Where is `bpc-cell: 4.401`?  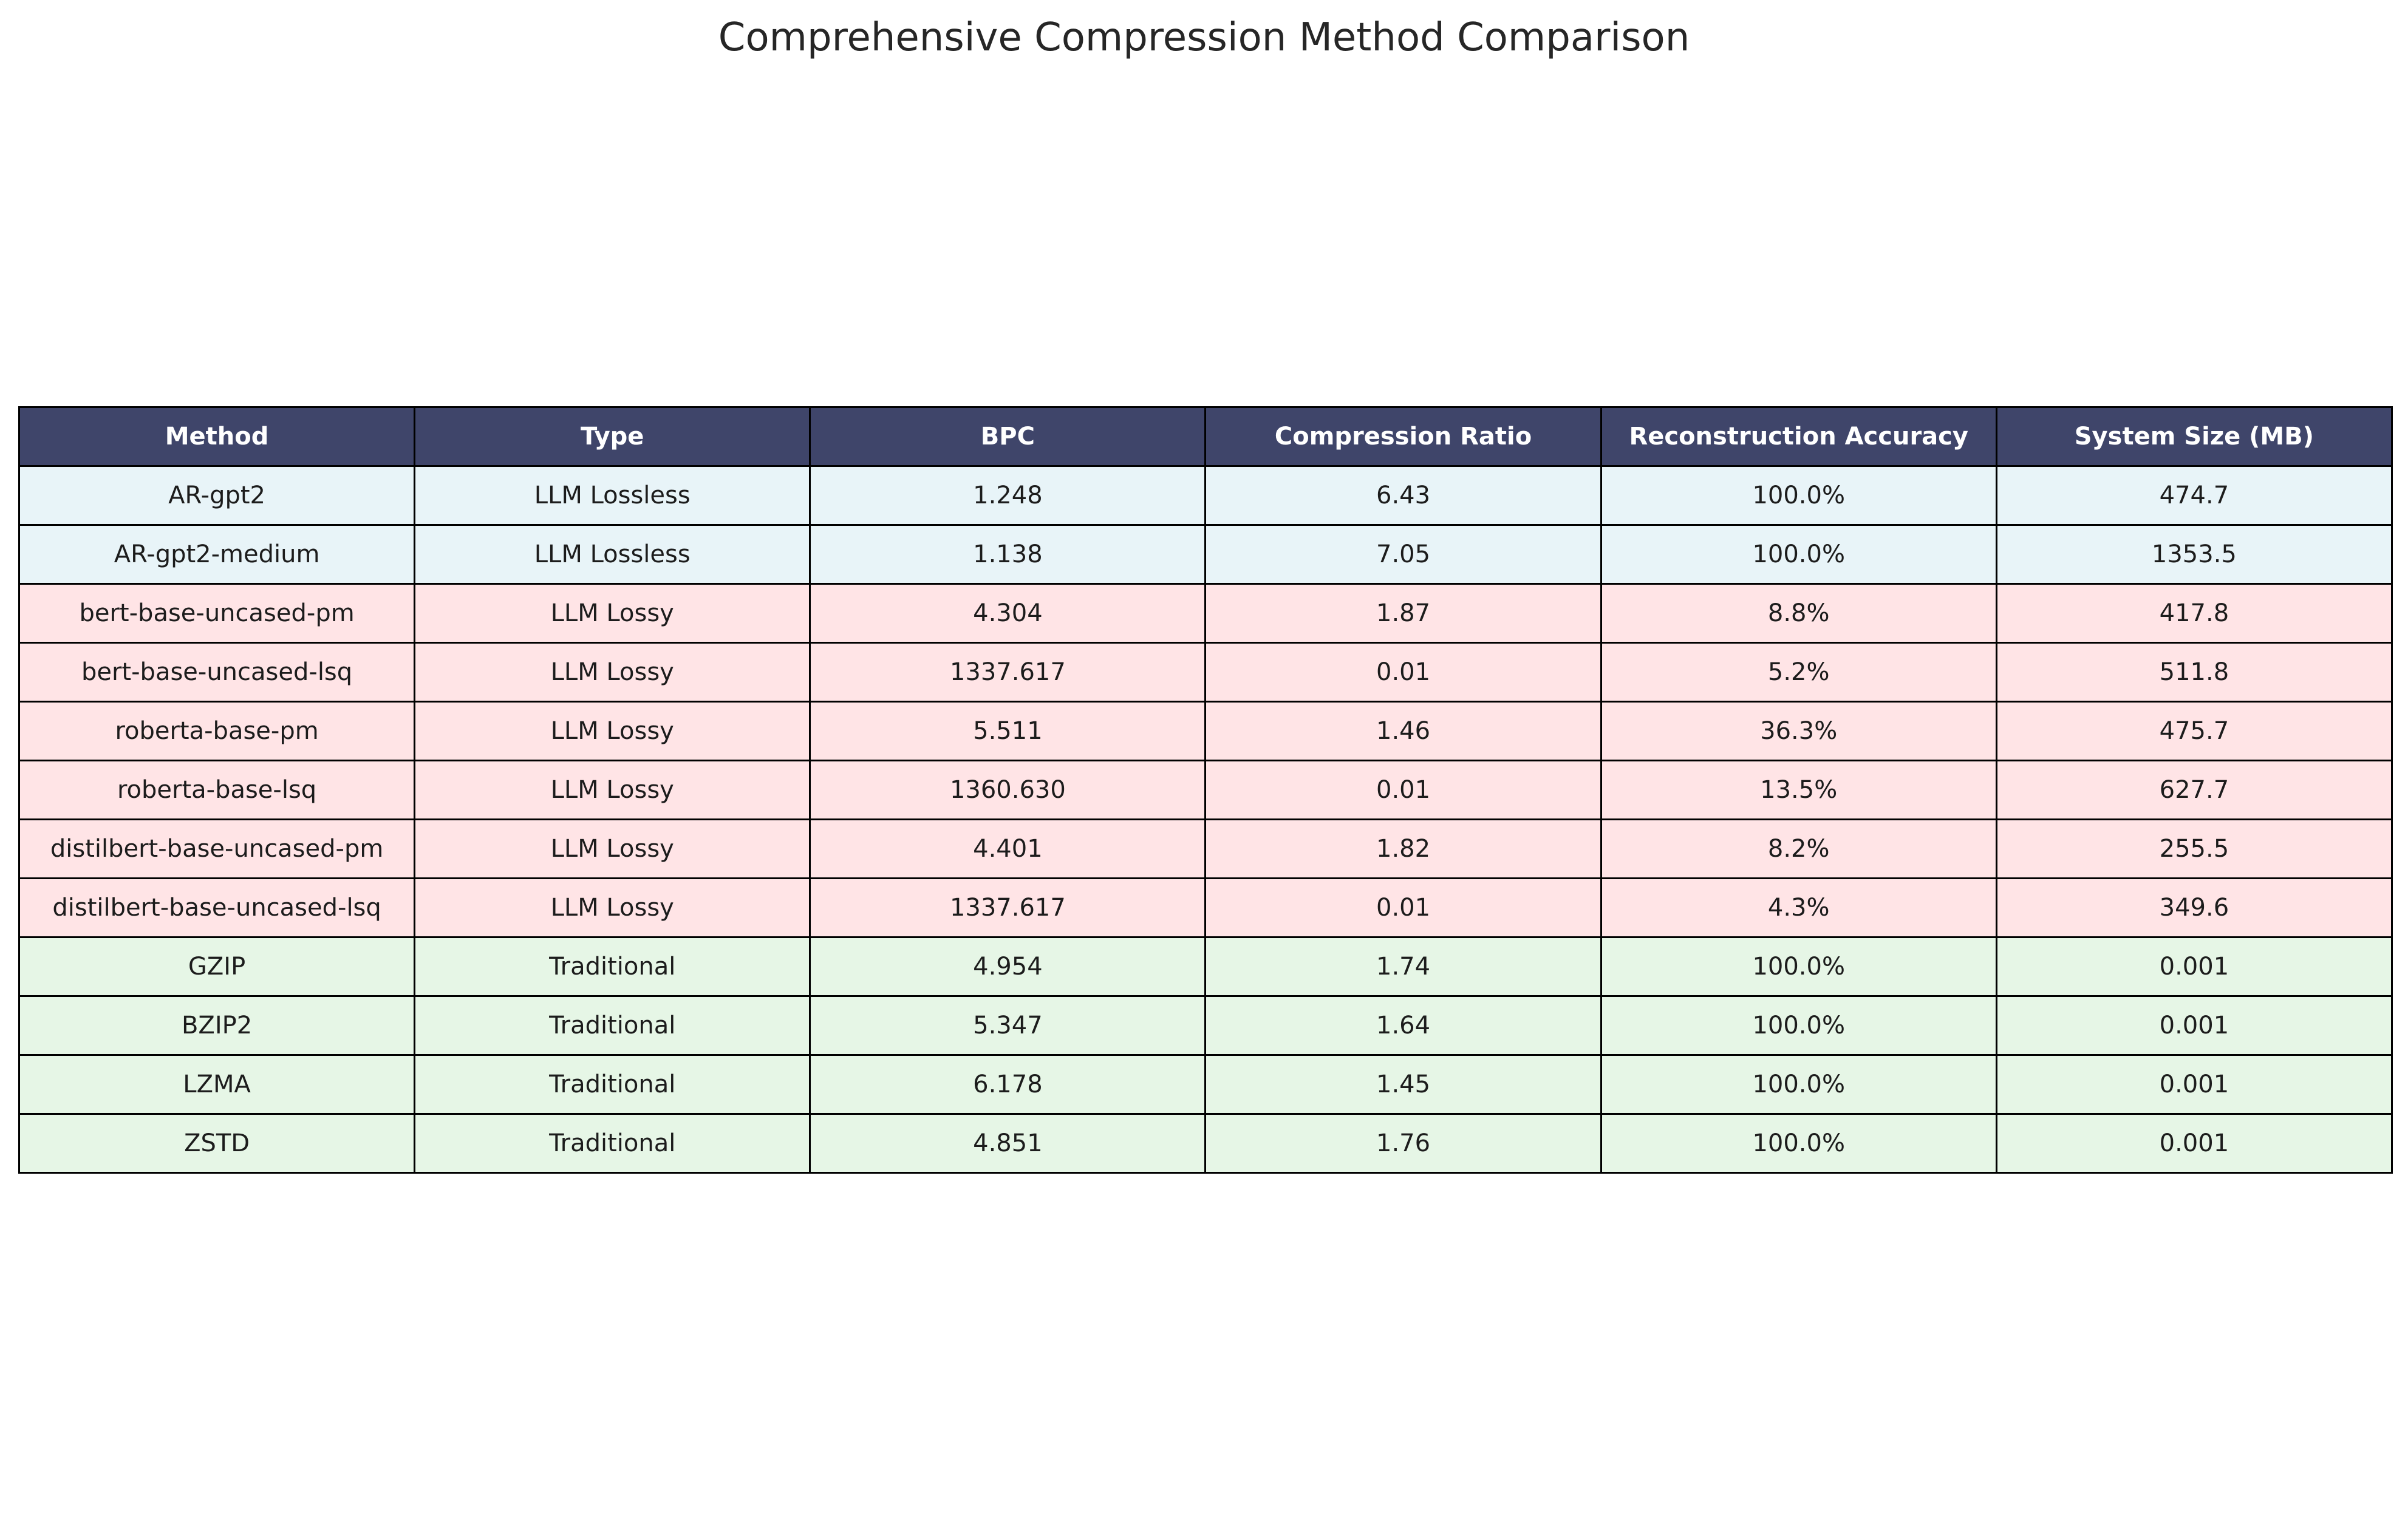
bpc-cell: 4.401 is located at coordinates (1008, 848).